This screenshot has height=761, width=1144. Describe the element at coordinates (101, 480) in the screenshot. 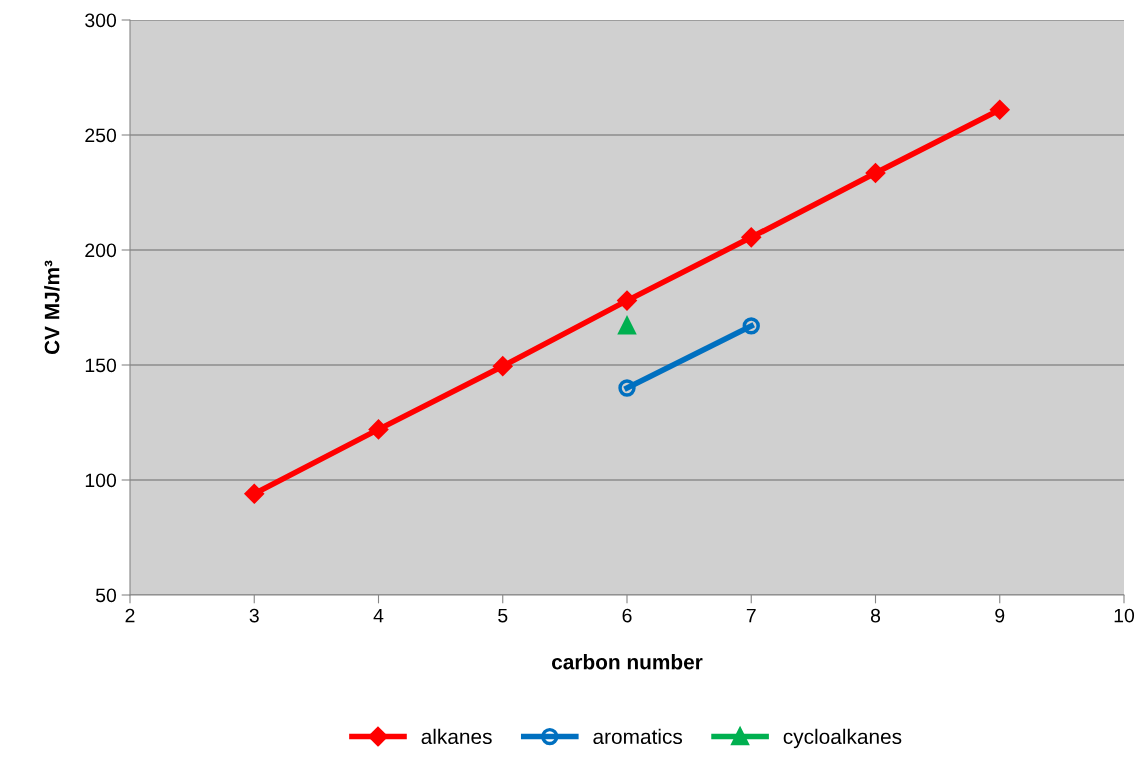

I see `y-tick-label: 100` at that location.